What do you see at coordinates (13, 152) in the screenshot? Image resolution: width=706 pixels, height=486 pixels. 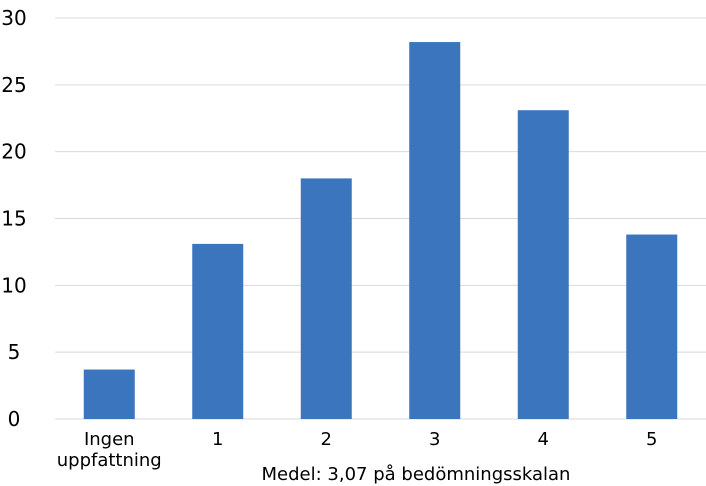 I see `y-tick-label: 20` at bounding box center [13, 152].